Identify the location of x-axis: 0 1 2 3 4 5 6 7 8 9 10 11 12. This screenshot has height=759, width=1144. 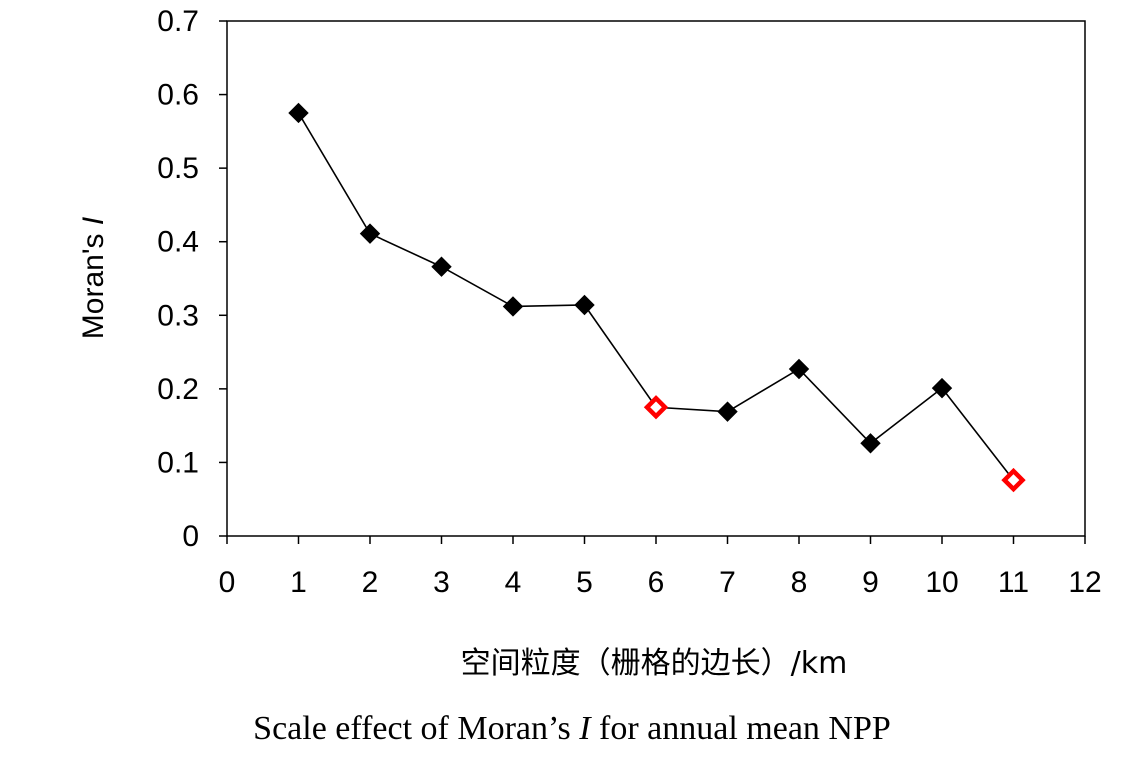
(660, 567).